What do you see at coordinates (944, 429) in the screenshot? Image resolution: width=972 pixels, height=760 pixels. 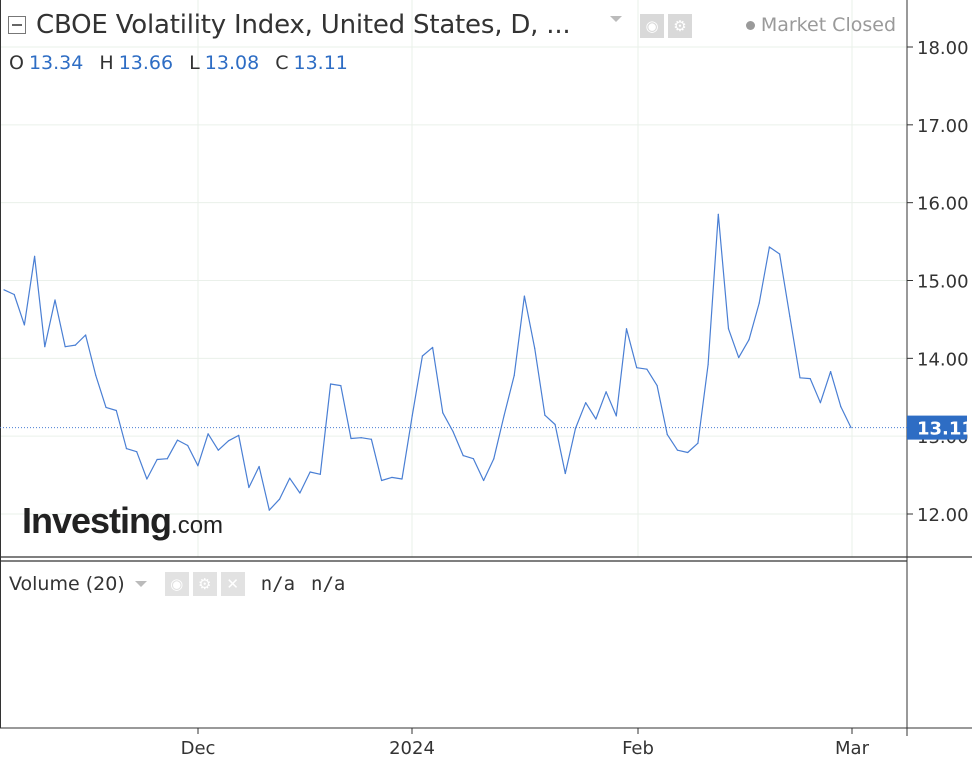 I see `last-price-label: 13.11` at bounding box center [944, 429].